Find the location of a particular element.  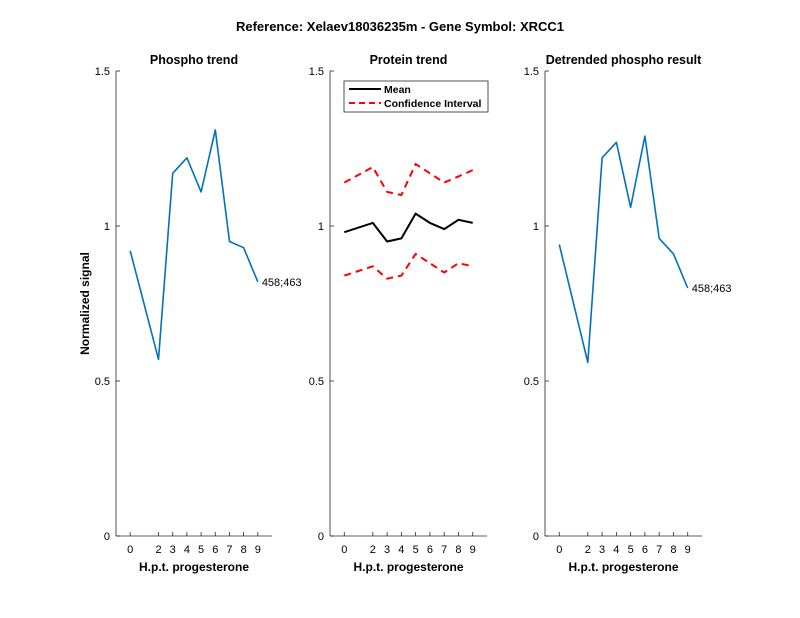

panel-title: Phospho trend is located at coordinates (194, 60).